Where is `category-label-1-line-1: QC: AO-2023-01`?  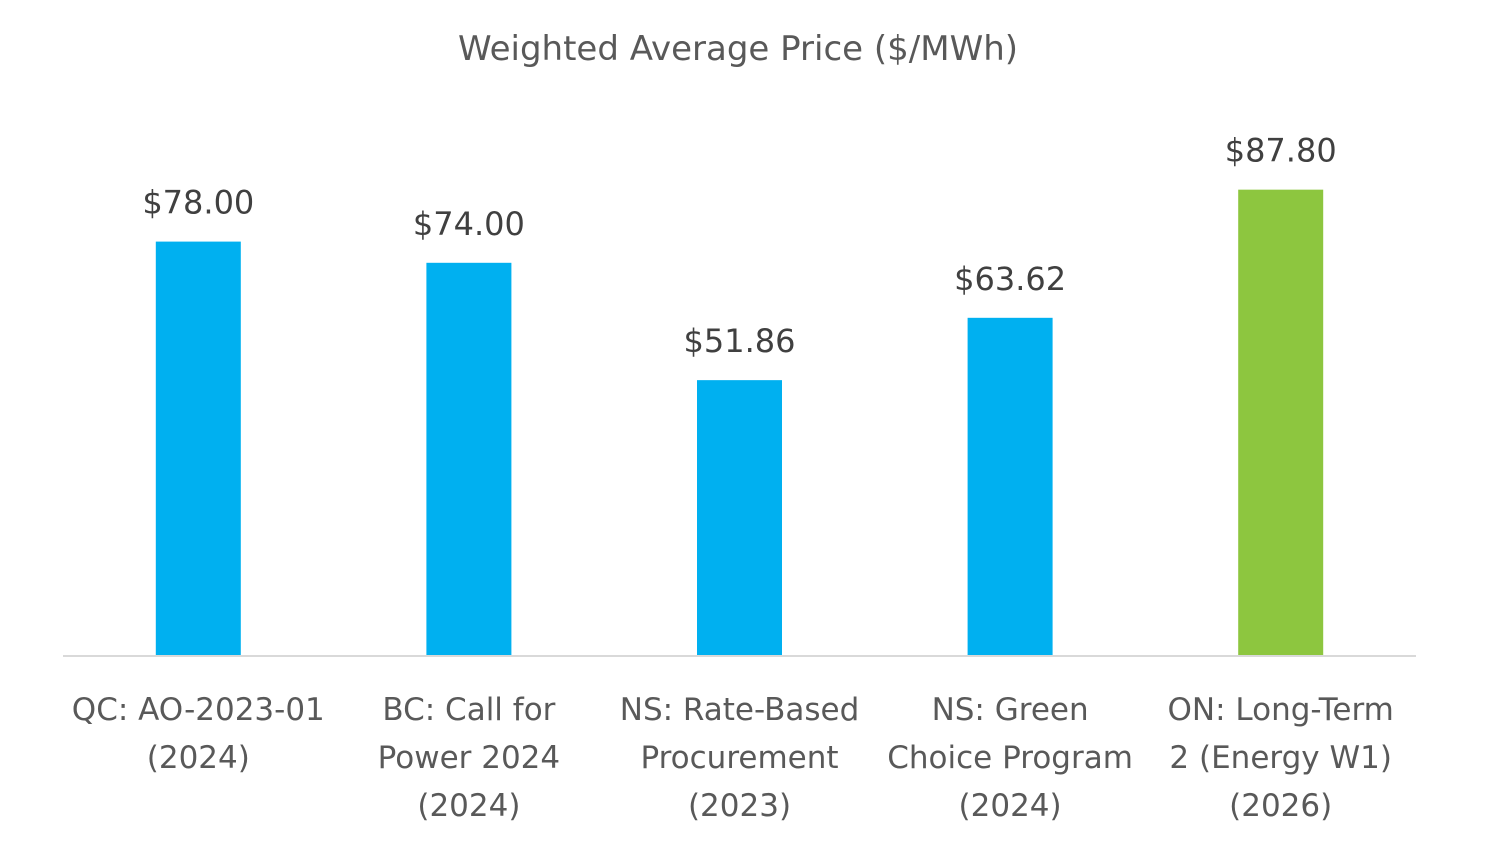
category-label-1-line-1: QC: AO-2023-01 is located at coordinates (198, 710).